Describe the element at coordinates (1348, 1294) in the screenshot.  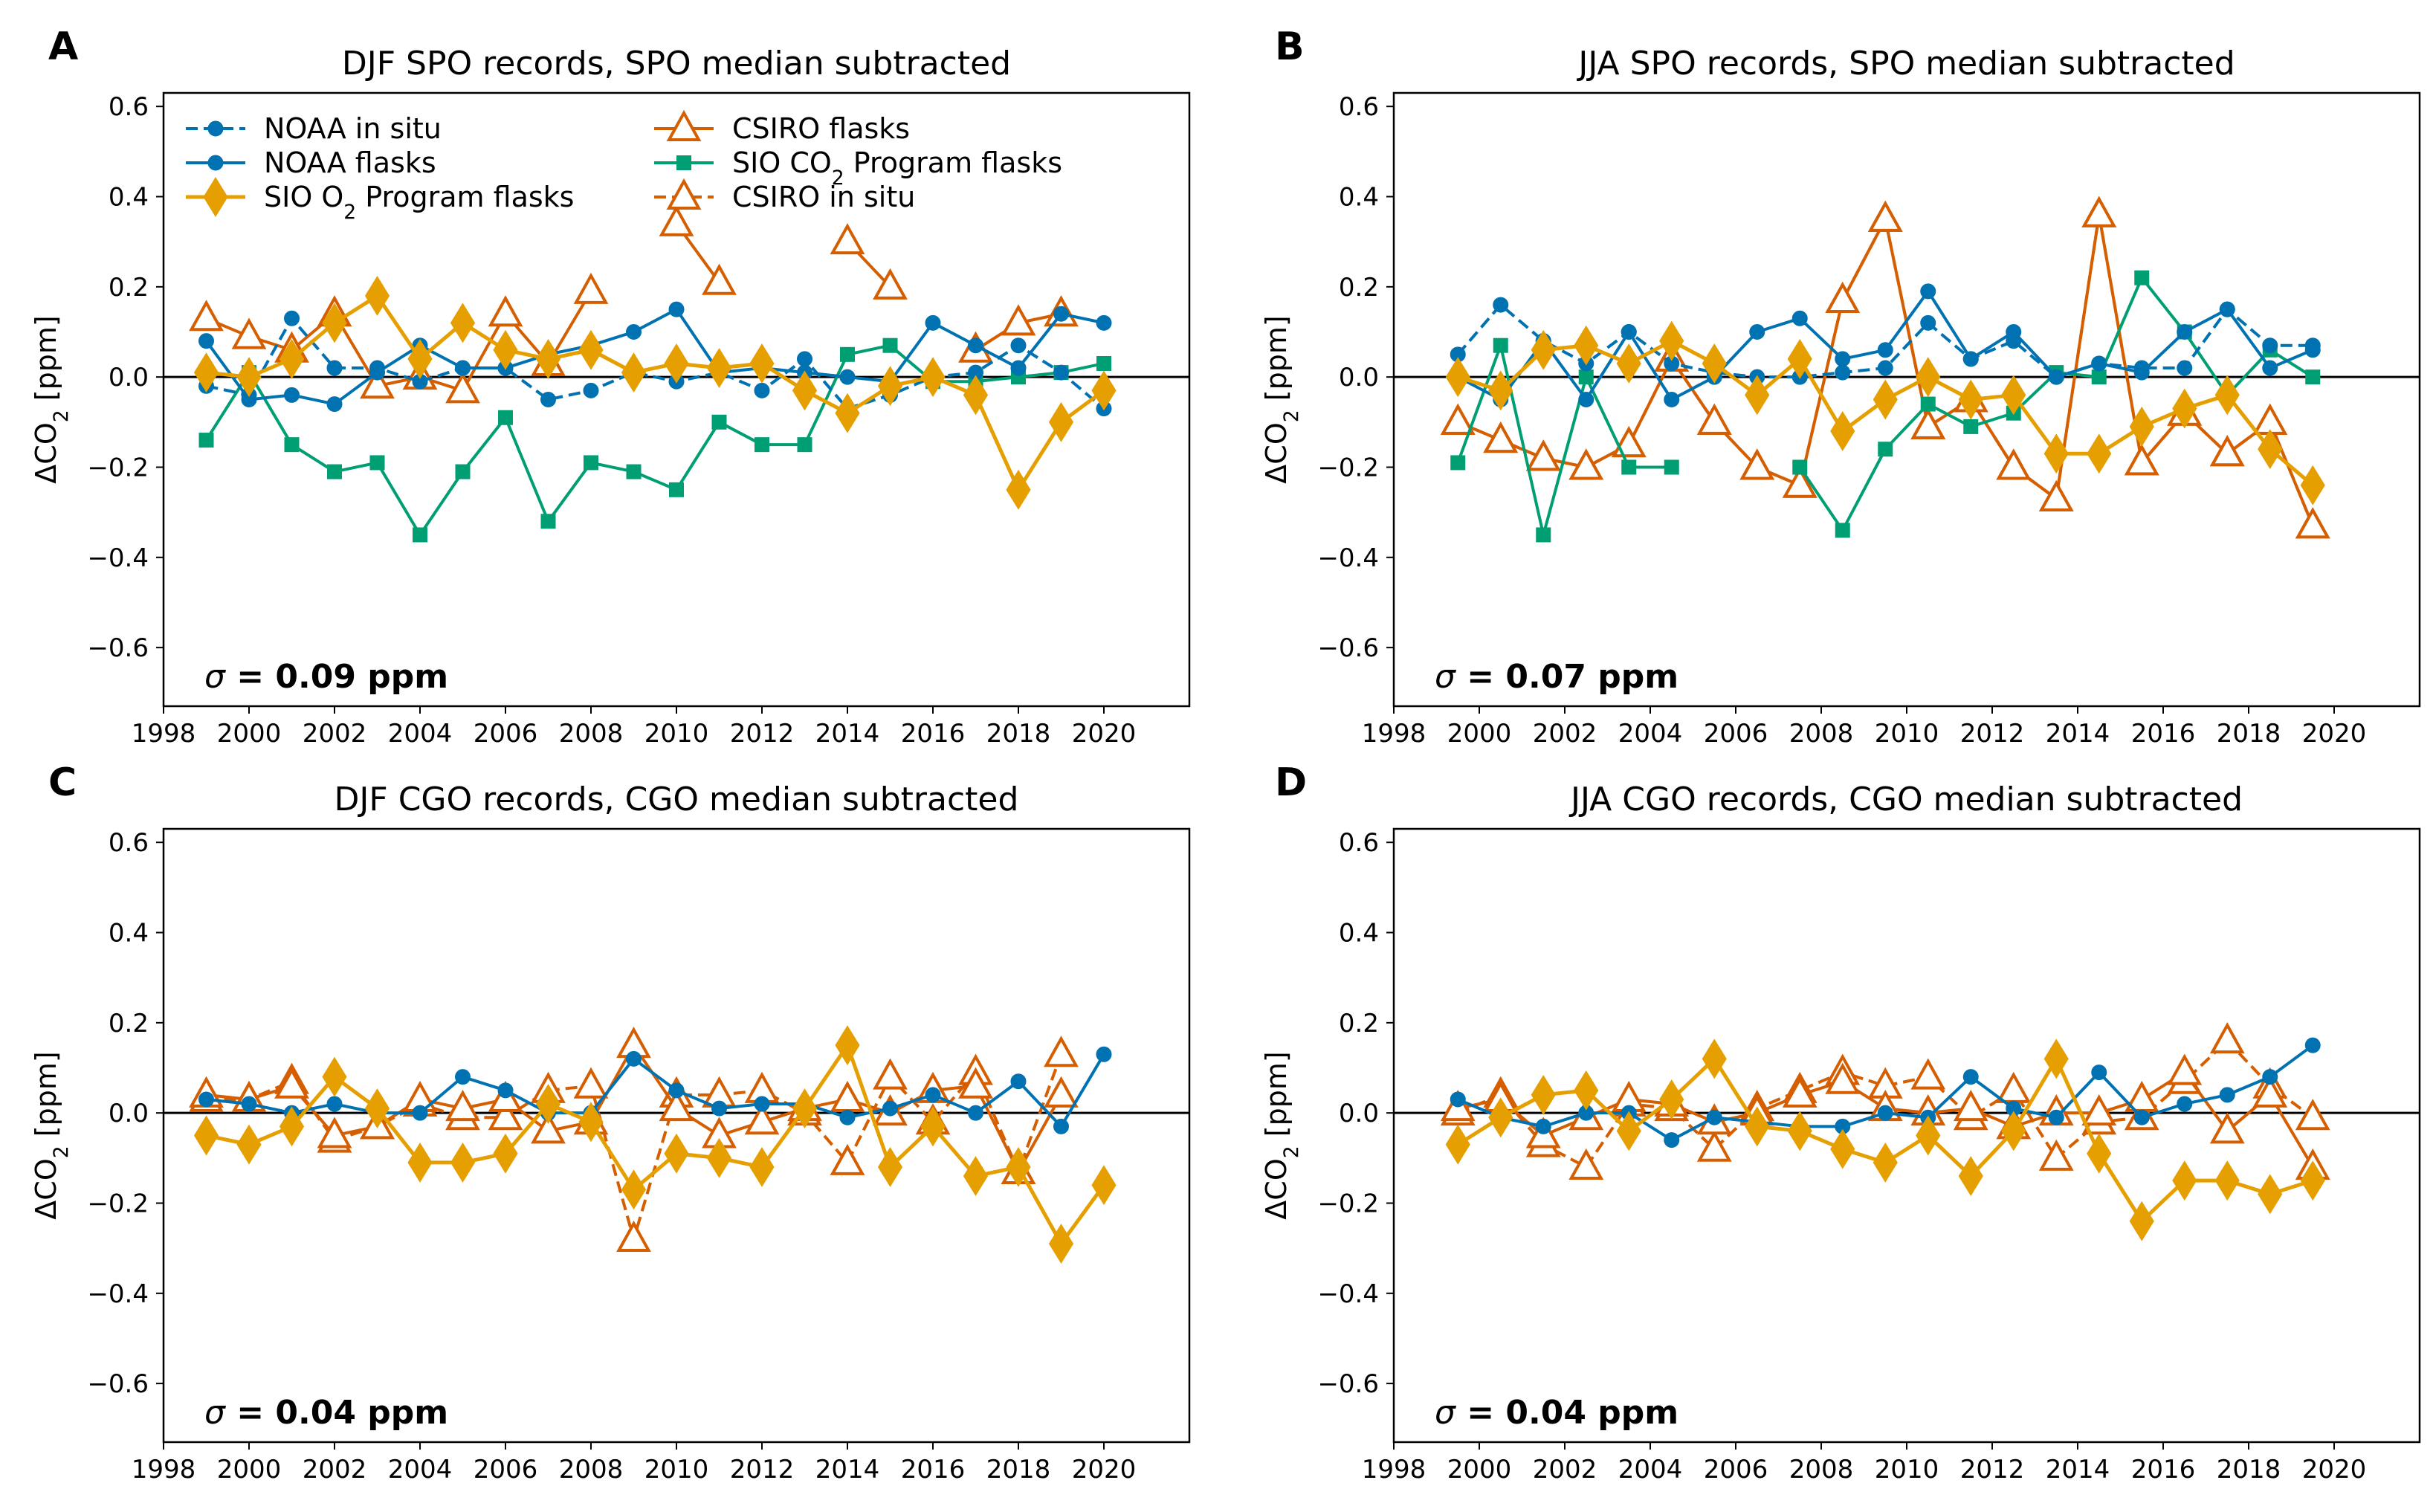
I see `y-tick-label: −0.4` at that location.